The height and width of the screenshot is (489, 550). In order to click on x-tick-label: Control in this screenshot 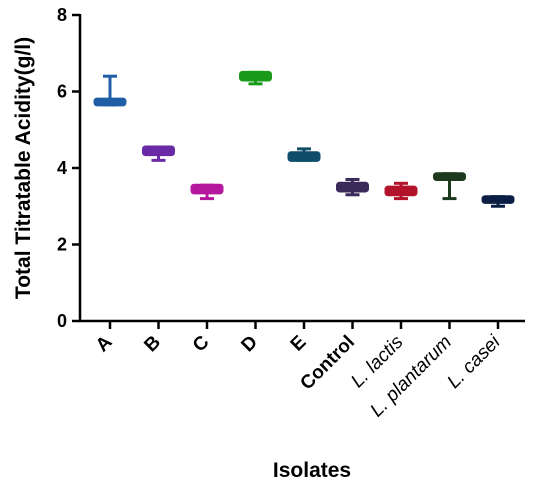, I will do `click(327, 363)`.